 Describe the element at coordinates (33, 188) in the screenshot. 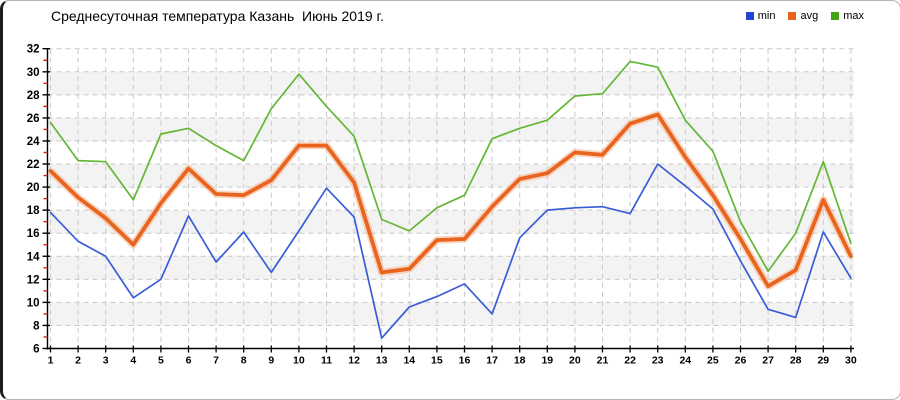

I see `y-tick-label: 20` at that location.